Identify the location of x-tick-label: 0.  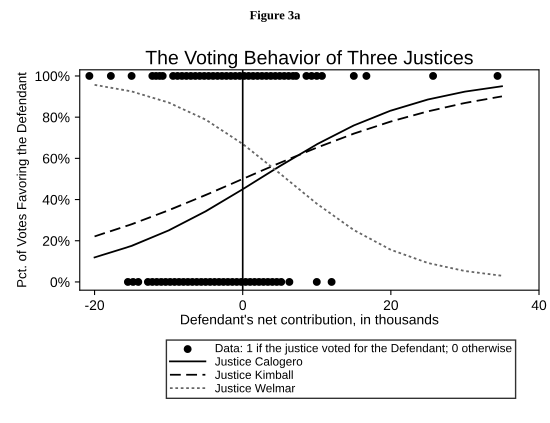
(242, 305).